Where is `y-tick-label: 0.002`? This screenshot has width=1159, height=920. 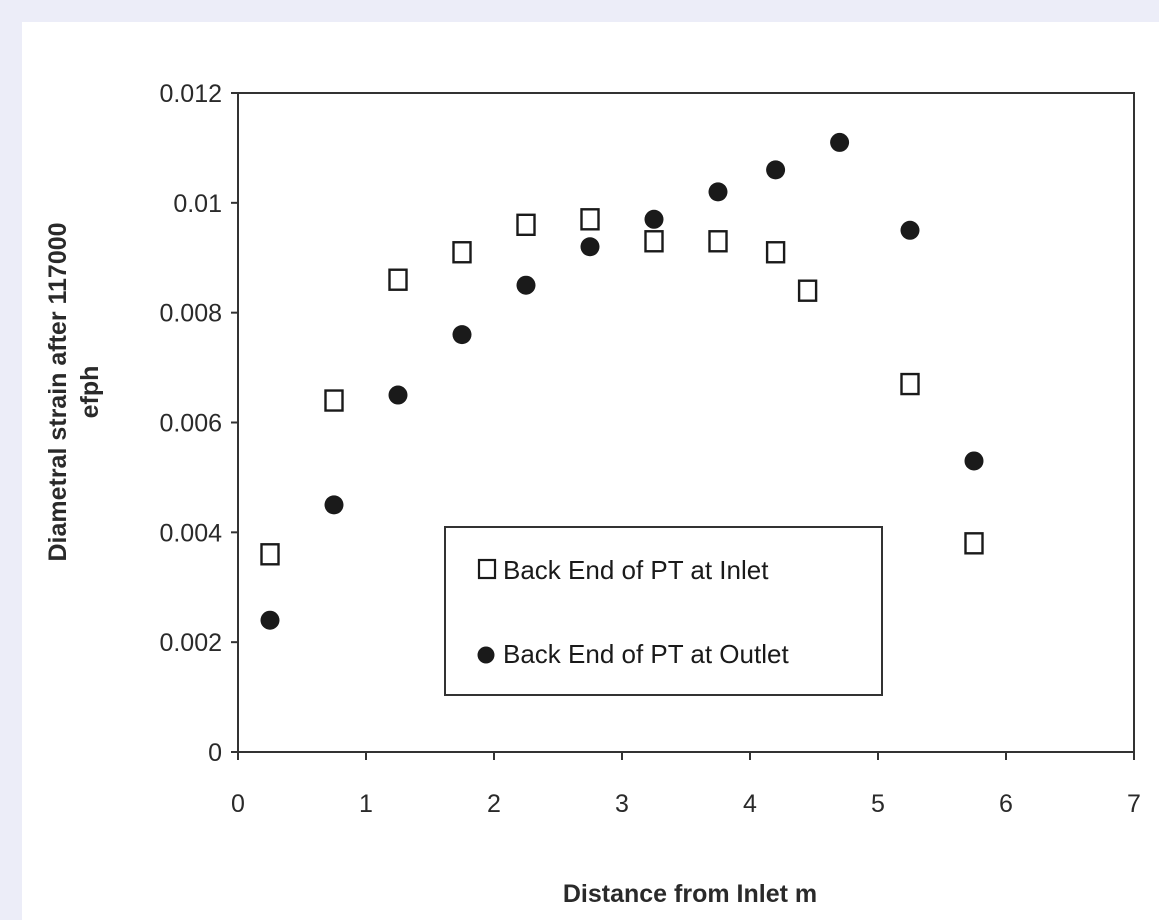 y-tick-label: 0.002 is located at coordinates (190, 643).